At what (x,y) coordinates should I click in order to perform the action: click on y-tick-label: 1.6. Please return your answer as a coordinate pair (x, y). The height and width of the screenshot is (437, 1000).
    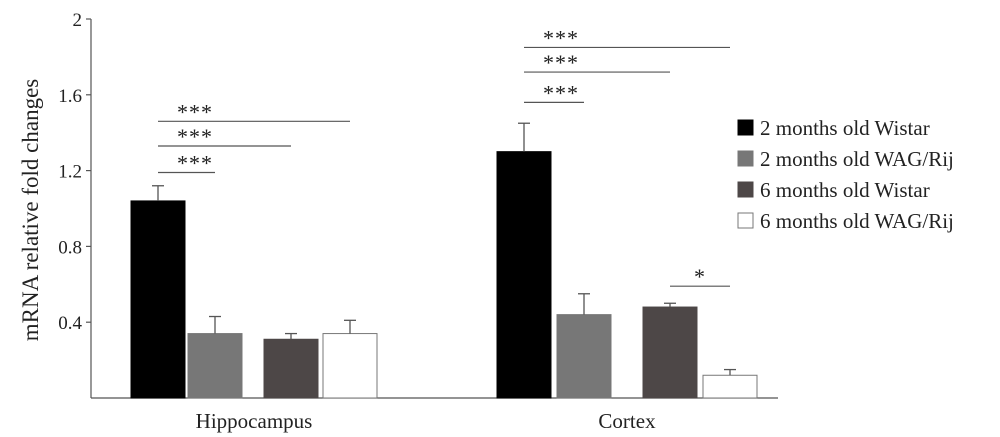
    Looking at the image, I should click on (70, 96).